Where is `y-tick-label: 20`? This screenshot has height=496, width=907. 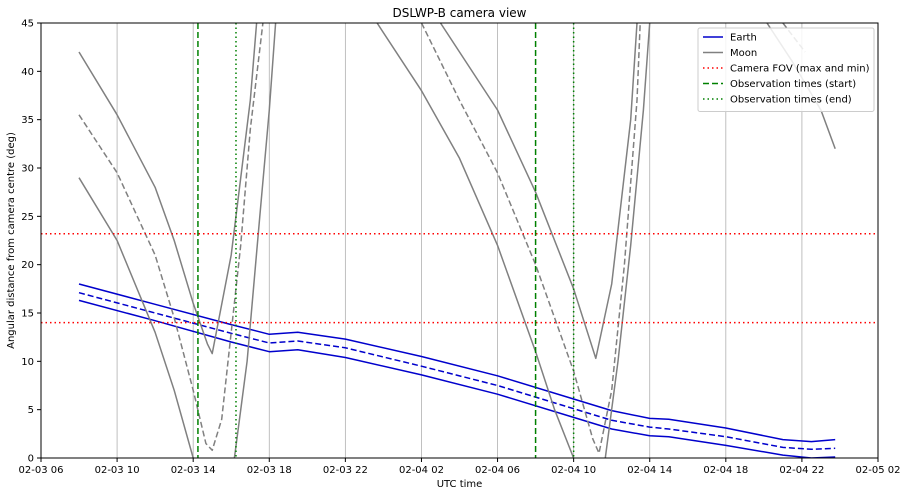
y-tick-label: 20 is located at coordinates (27, 265).